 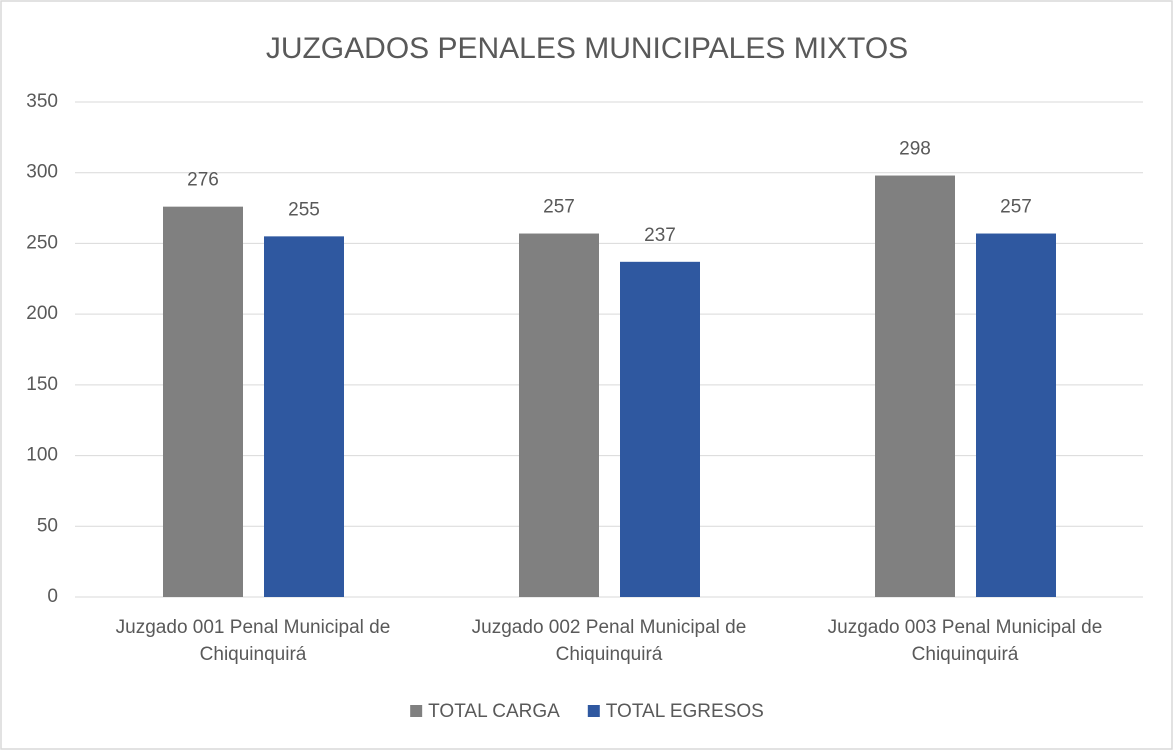 I want to click on data-label: 276, so click(x=203, y=180).